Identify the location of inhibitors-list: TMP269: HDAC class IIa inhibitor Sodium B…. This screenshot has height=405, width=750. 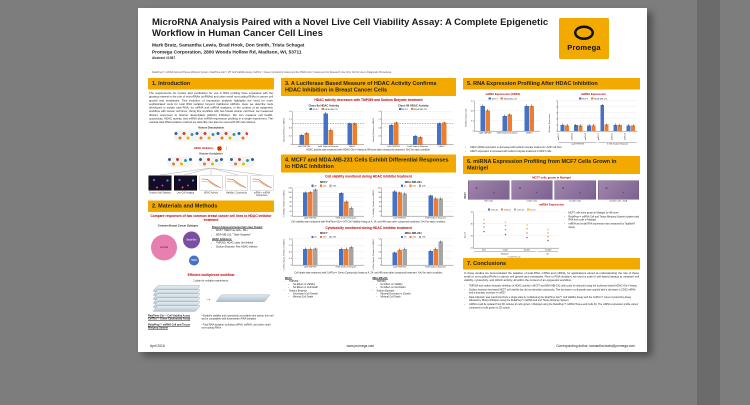
(243, 245).